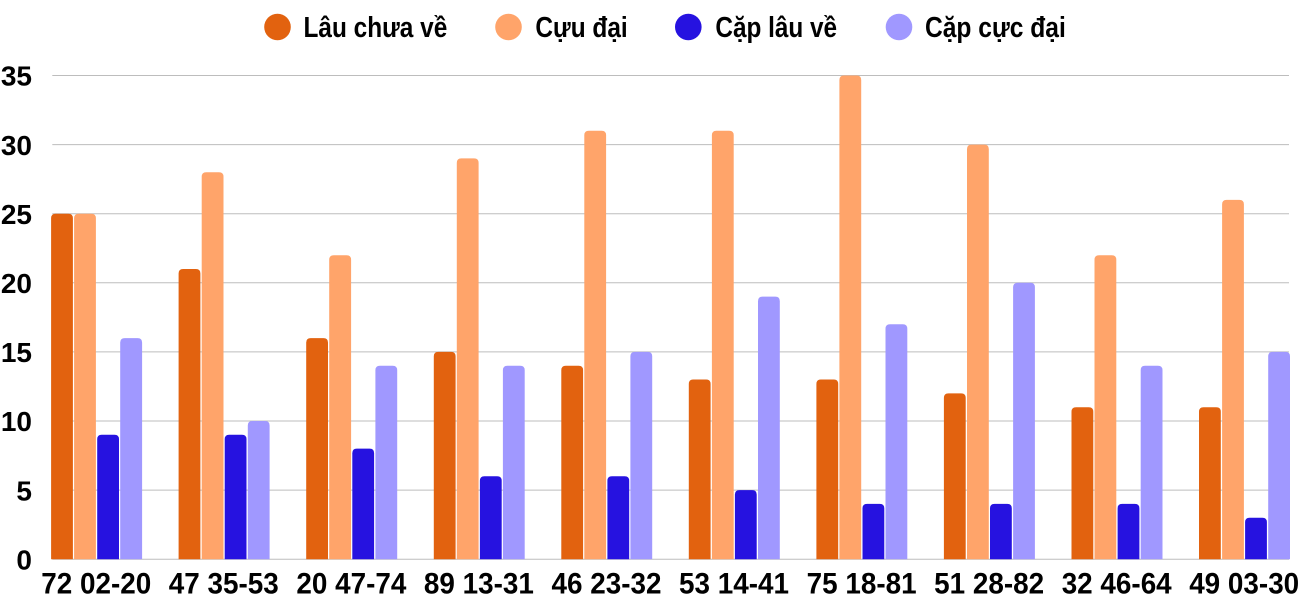 Image resolution: width=1300 pixels, height=600 pixels. I want to click on svg-text: Cặp cực đại, so click(995, 28).